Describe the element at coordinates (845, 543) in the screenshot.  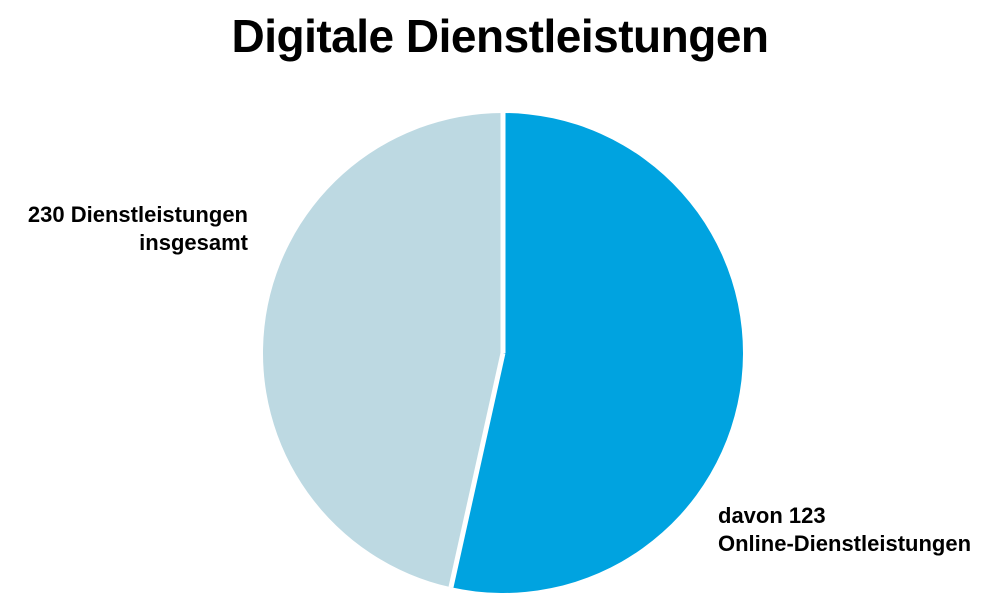
I see `label-online-line2: Online-Dienstleistungen` at that location.